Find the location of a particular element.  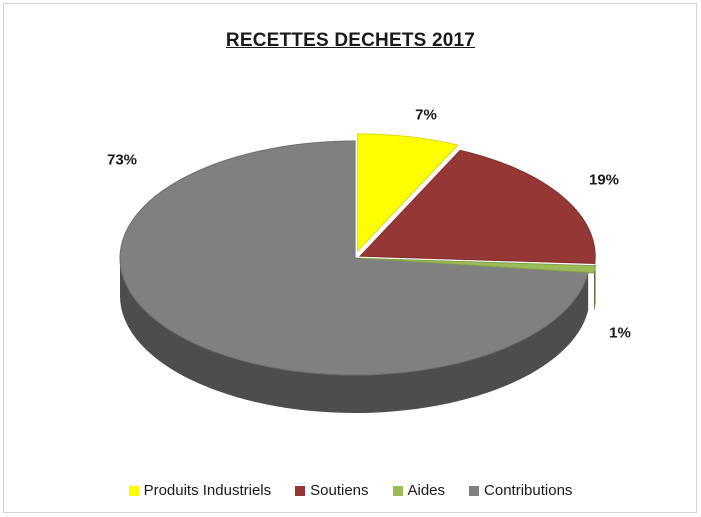

legend-item-produits-industriels: Produits Industriels is located at coordinates (200, 490).